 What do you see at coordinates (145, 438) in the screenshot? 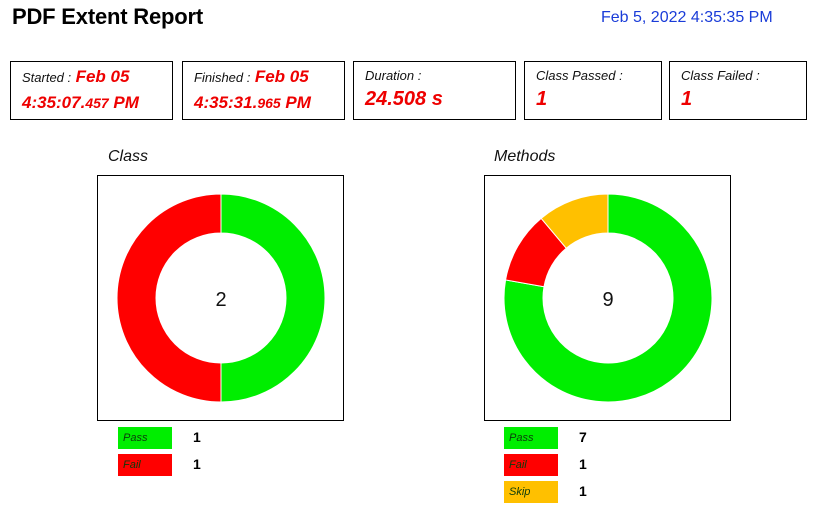
I see `class-legend-pass-swatch: Pass` at bounding box center [145, 438].